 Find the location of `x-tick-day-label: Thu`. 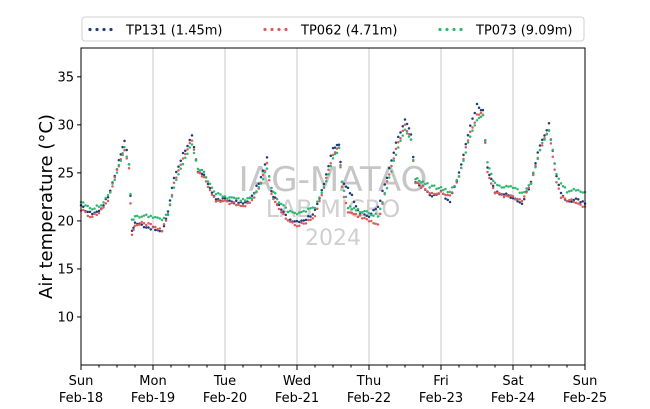

x-tick-day-label: Thu is located at coordinates (368, 381).